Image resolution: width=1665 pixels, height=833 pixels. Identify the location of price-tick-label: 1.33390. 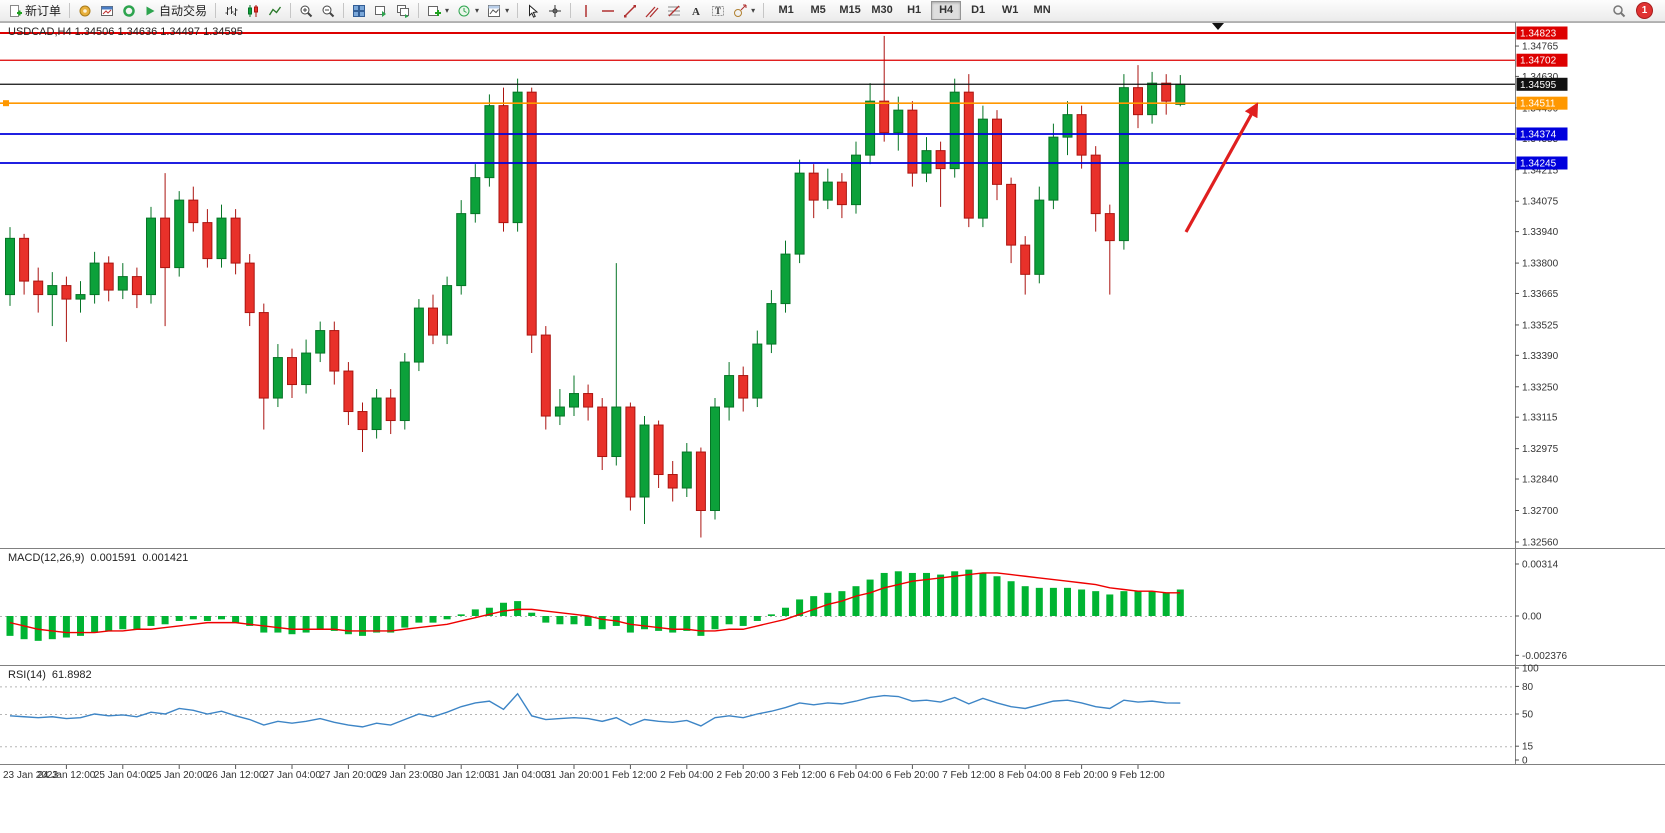
(1540, 356).